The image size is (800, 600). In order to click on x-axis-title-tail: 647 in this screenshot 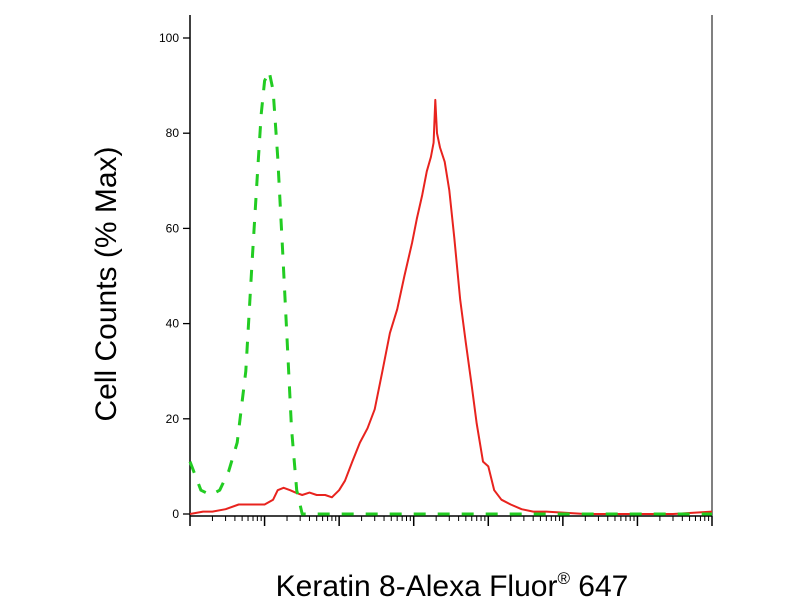, I will do `click(599, 585)`.